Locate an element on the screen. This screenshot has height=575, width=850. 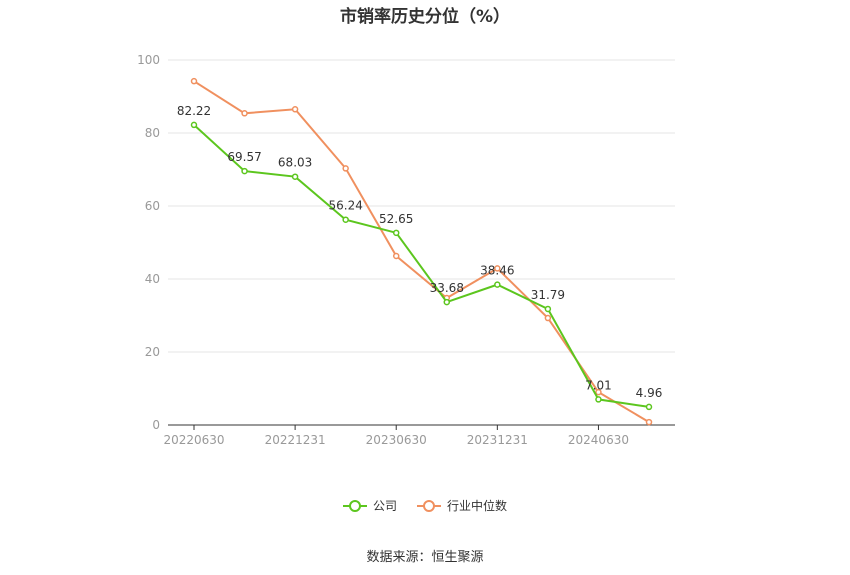
y-tick-label: 60 is located at coordinates (152, 206).